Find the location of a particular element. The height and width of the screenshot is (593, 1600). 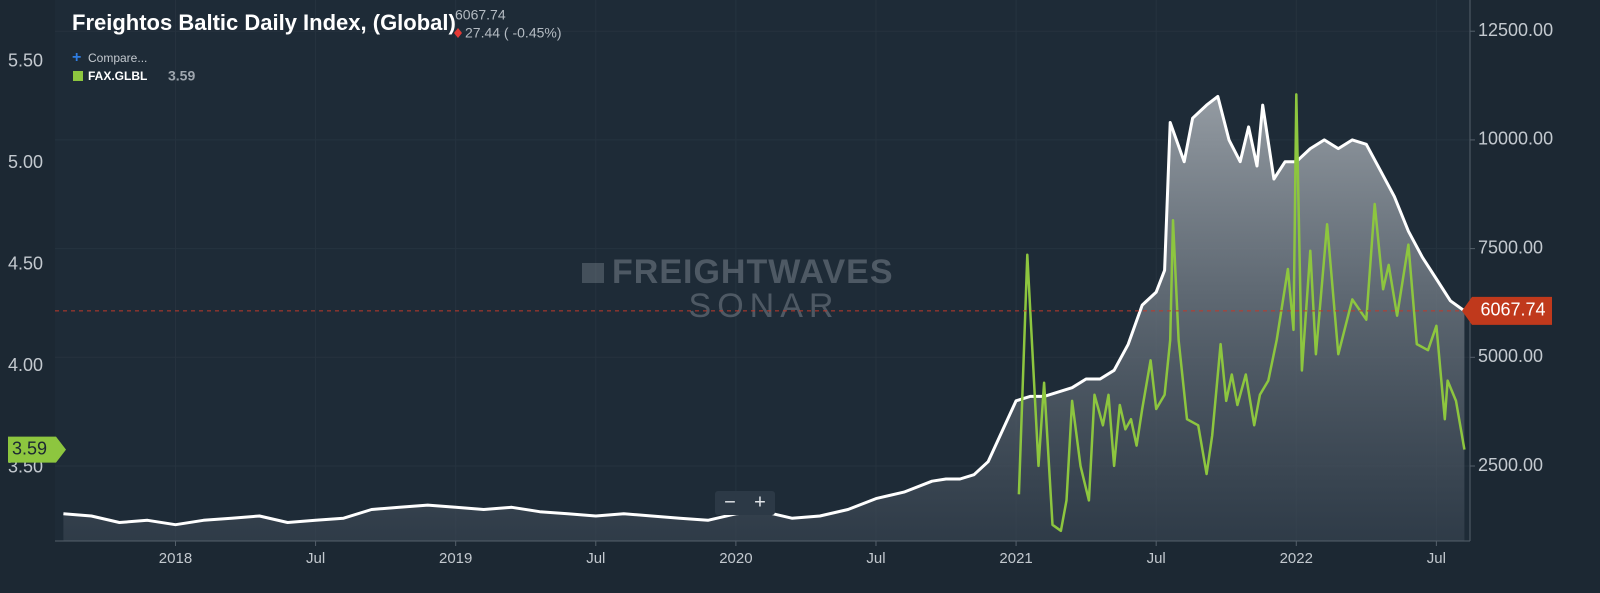

last-value-flag is located at coordinates (1507, 310).